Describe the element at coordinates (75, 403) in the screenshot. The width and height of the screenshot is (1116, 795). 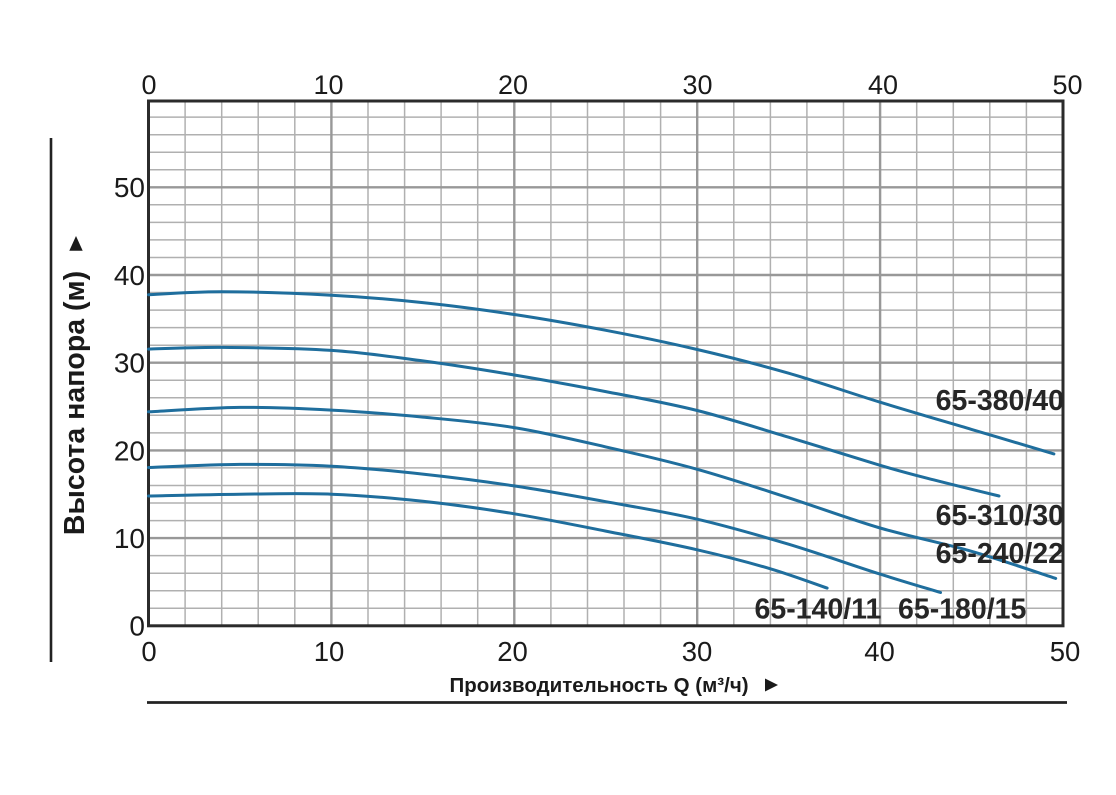
I see `svg-text: Высота напора (м)` at that location.